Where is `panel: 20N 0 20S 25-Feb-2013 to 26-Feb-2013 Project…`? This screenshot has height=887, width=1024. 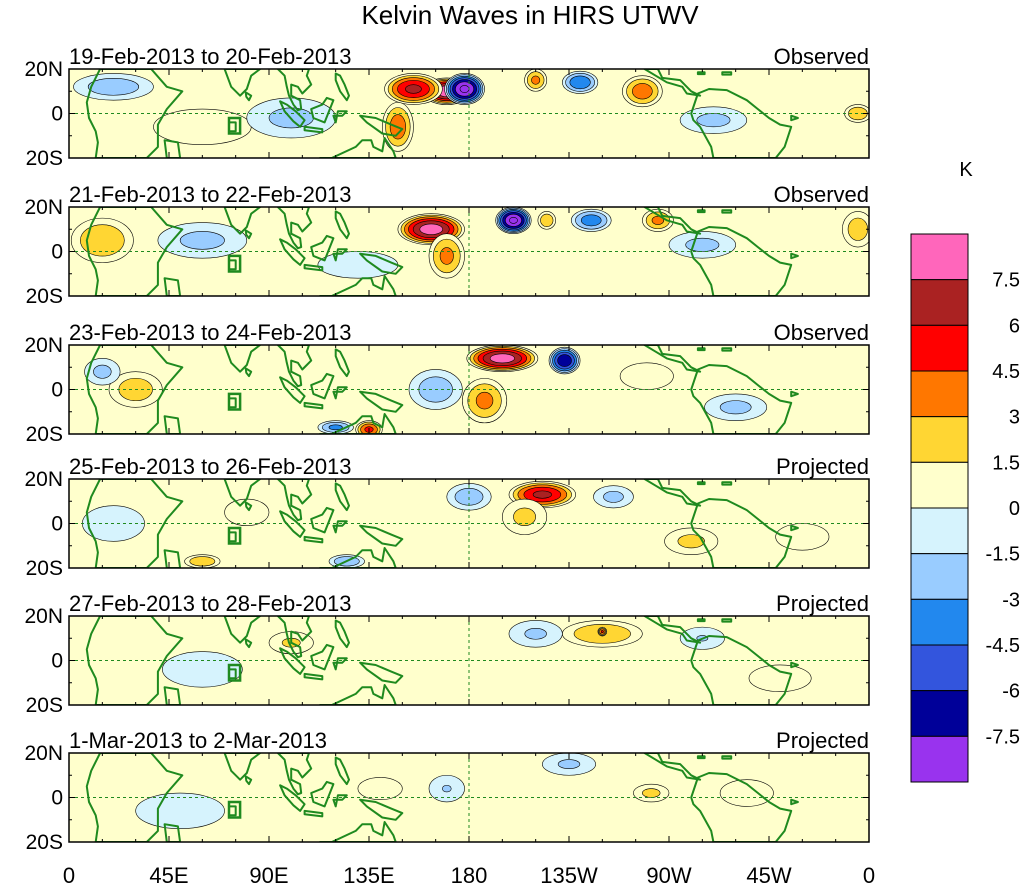 panel: 20N 0 20S 25-Feb-2013 to 26-Feb-2013 Project… is located at coordinates (447, 517).